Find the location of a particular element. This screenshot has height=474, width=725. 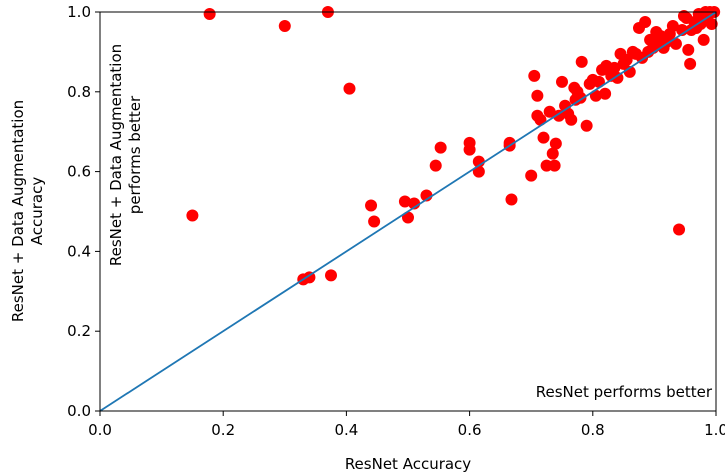

y-tick-label: 0.6 is located at coordinates (79, 172).